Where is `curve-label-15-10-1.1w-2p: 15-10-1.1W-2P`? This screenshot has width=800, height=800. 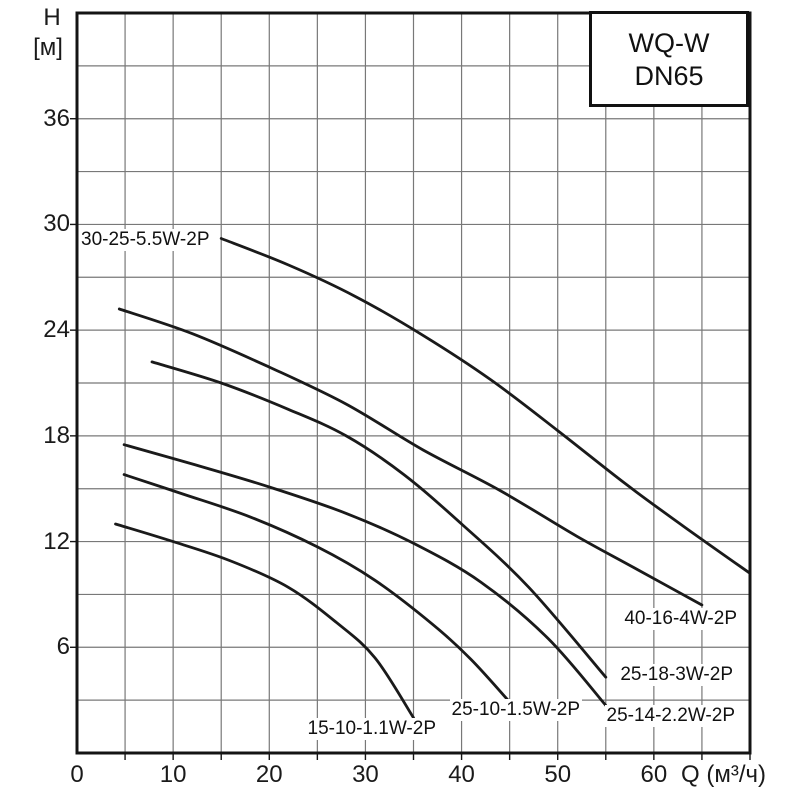
curve-label-15-10-1.1w-2p: 15-10-1.1W-2P is located at coordinates (371, 729).